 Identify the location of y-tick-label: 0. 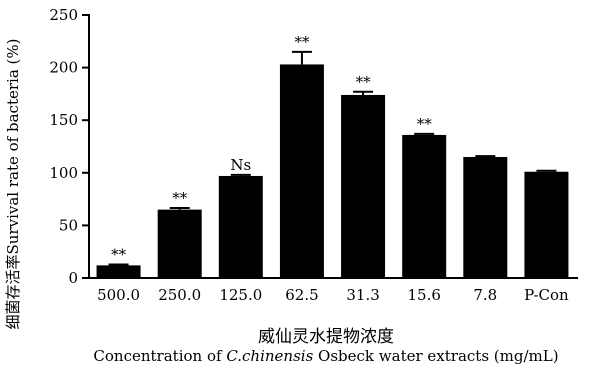
(73, 278).